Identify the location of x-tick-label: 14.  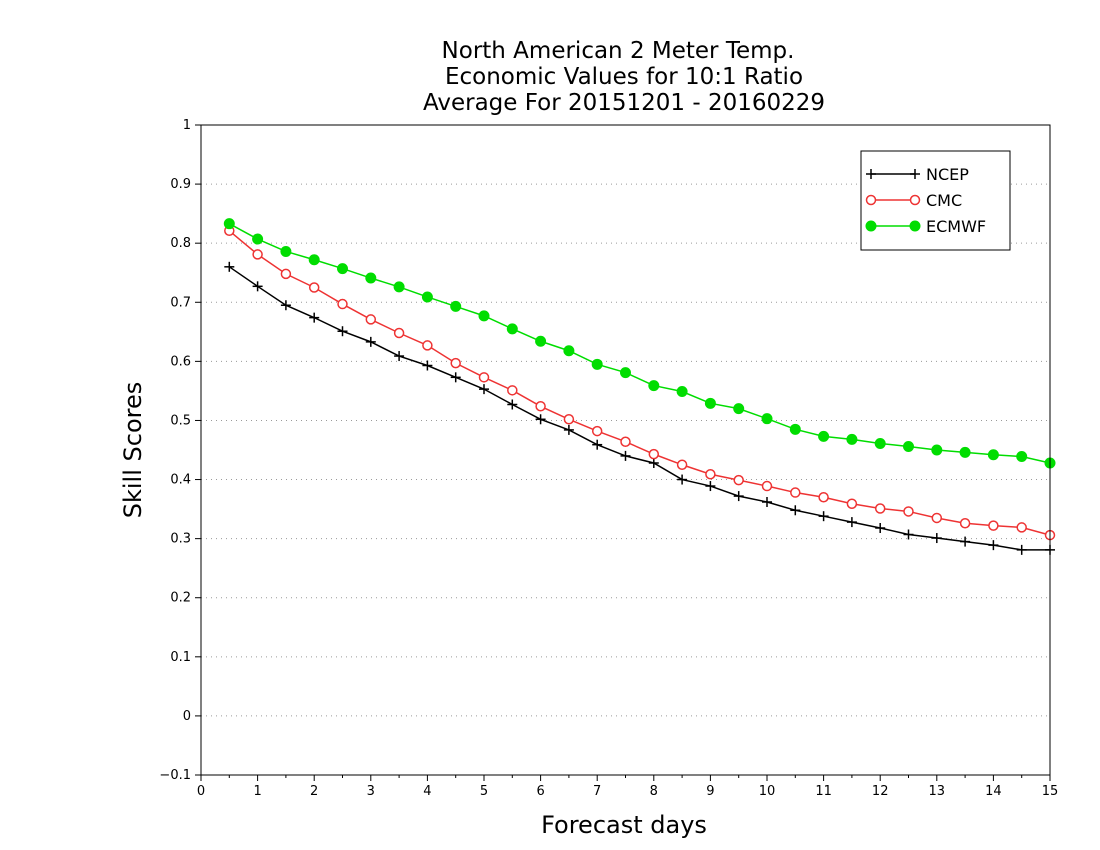
(993, 791).